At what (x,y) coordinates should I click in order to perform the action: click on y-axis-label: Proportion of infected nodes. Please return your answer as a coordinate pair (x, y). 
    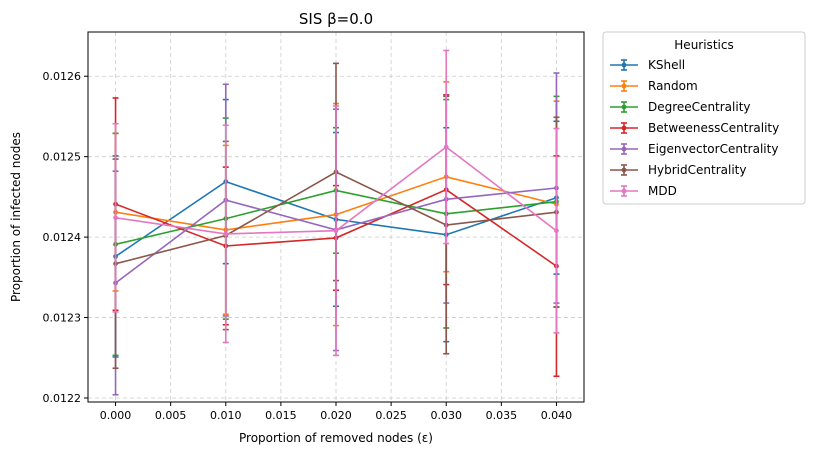
    Looking at the image, I should click on (16, 217).